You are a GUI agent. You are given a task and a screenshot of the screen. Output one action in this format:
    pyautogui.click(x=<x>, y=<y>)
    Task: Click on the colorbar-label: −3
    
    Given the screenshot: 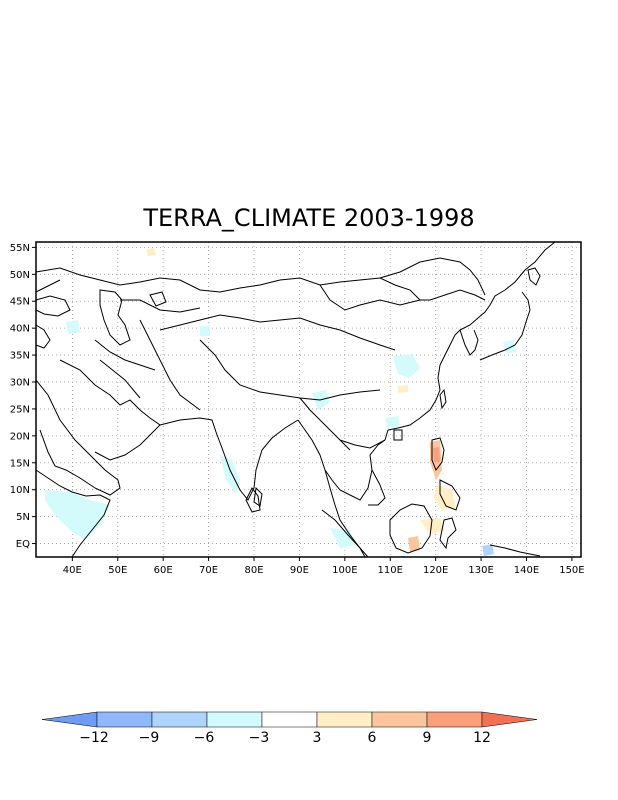 What is the action you would take?
    pyautogui.click(x=259, y=738)
    